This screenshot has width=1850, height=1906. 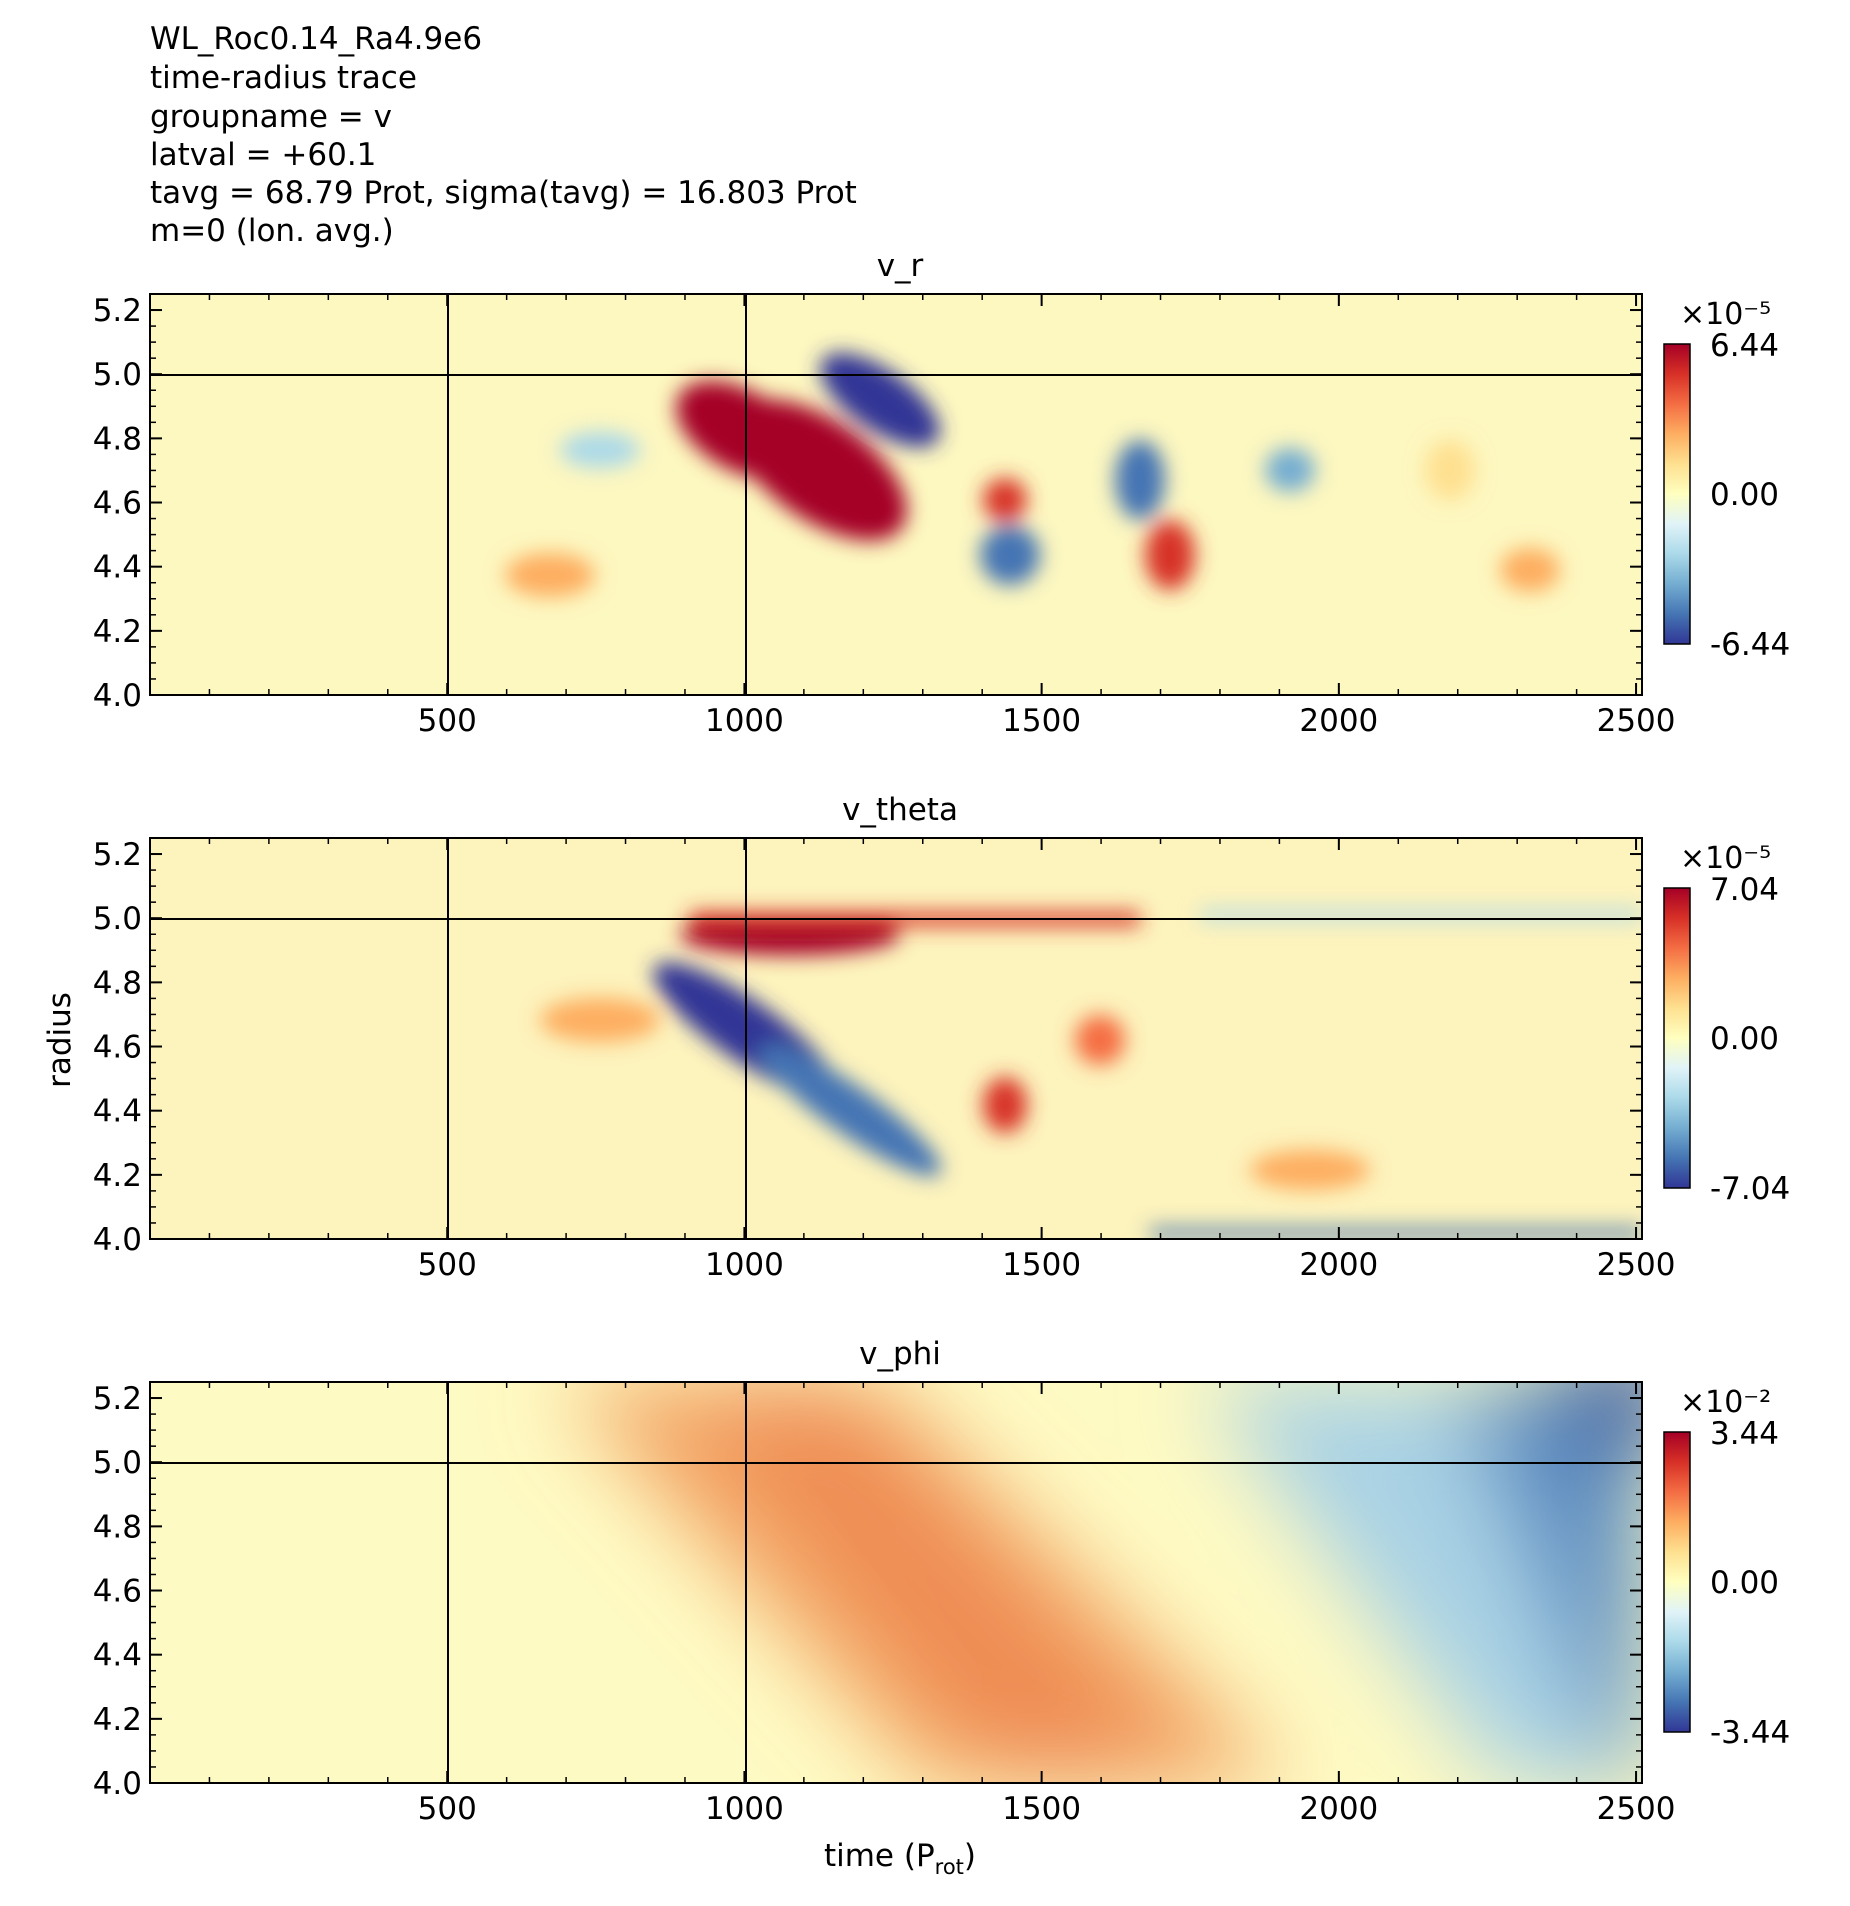 I want to click on x-axis-label-main: time (P, so click(x=879, y=1856).